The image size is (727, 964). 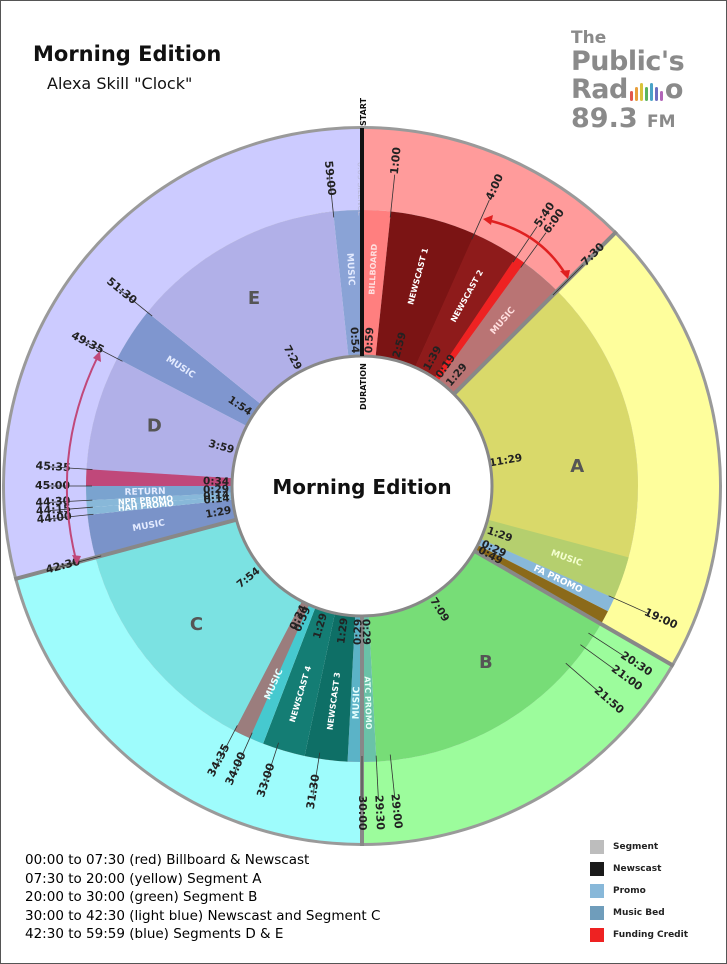 I want to click on segment-arc-billboard, so click(x=488, y=210).